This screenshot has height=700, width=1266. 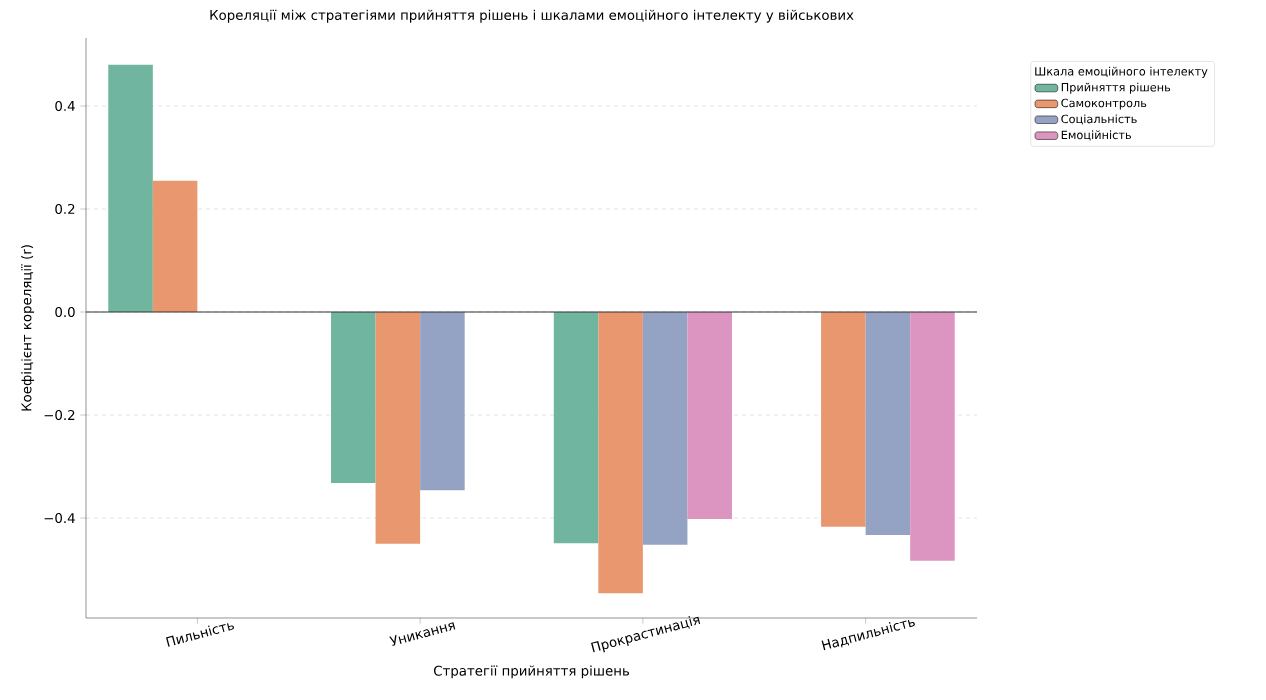 What do you see at coordinates (532, 16) in the screenshot?
I see `chart-title: Кореляції між стратегіями прийняття рішень і шкалами емоційного інтелекту у військових` at bounding box center [532, 16].